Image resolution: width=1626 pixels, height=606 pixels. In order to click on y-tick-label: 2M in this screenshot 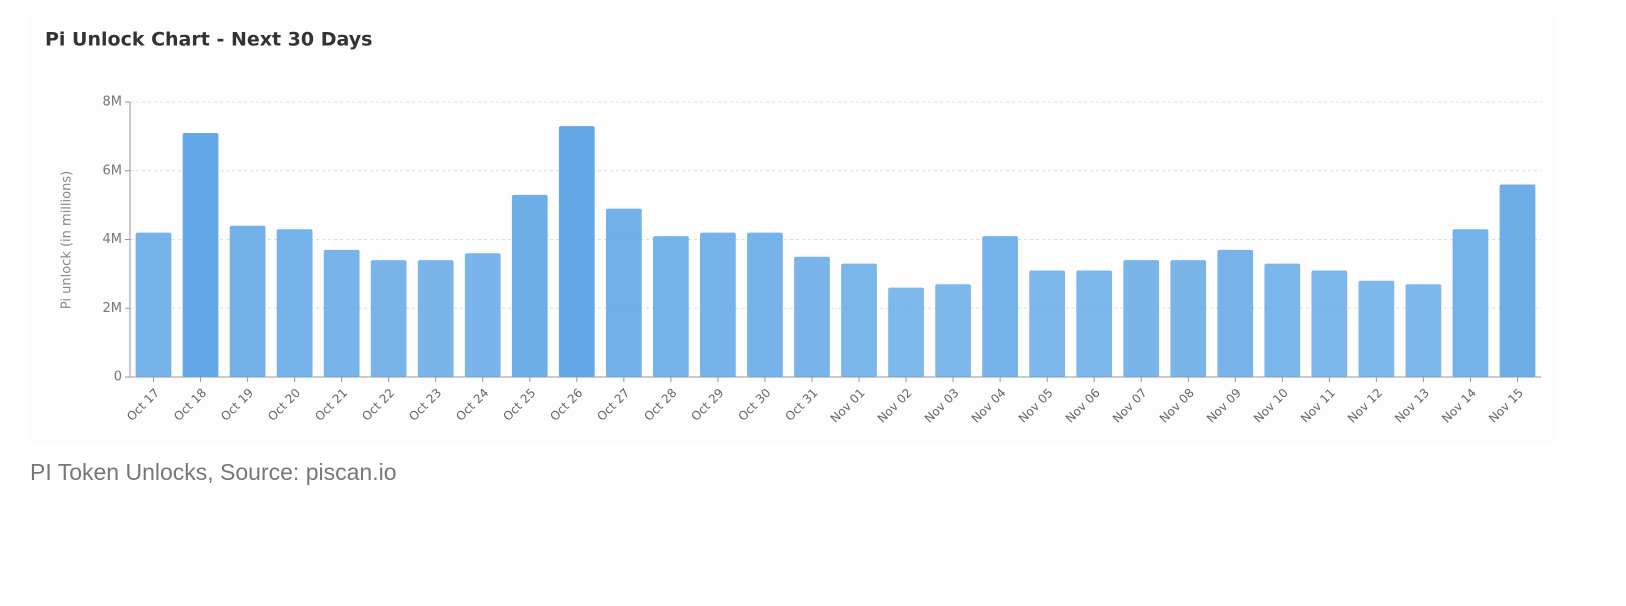, I will do `click(113, 308)`.